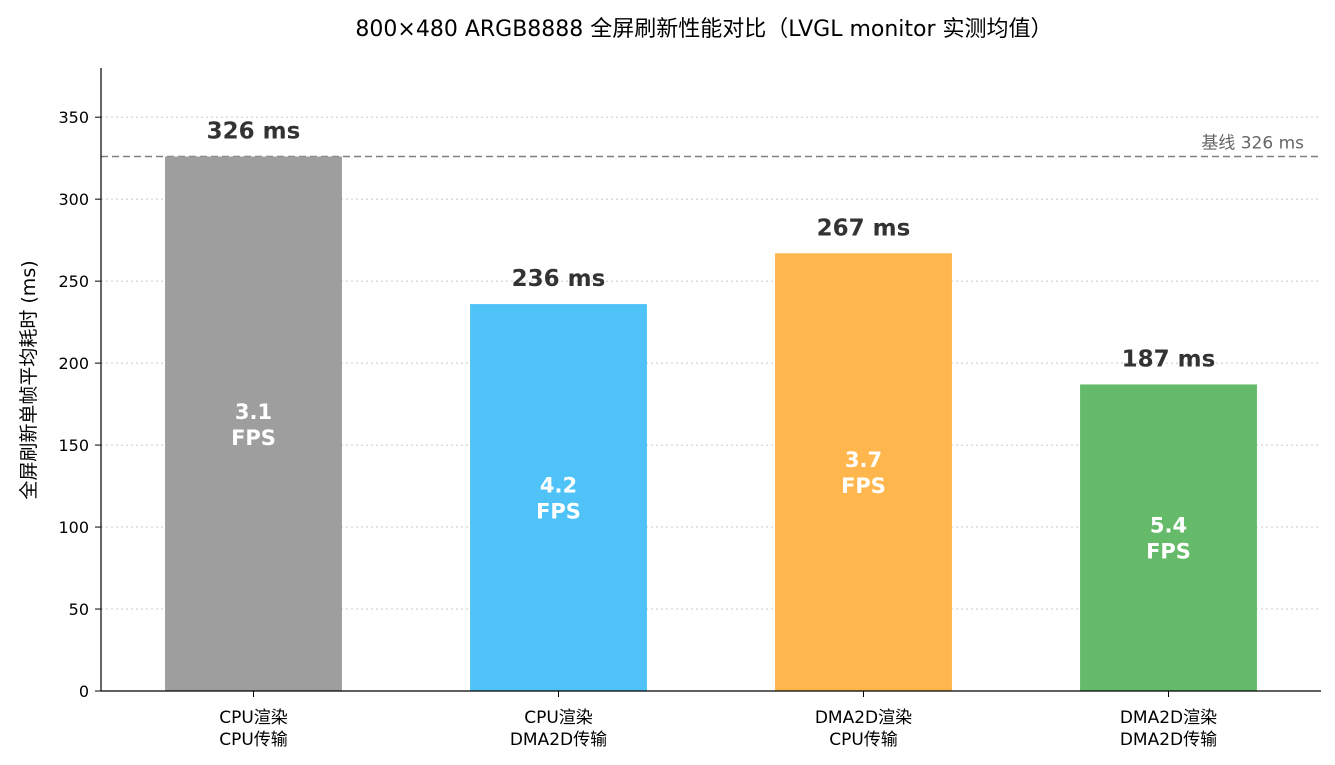  I want to click on y-tick-label: 100, so click(73, 527).